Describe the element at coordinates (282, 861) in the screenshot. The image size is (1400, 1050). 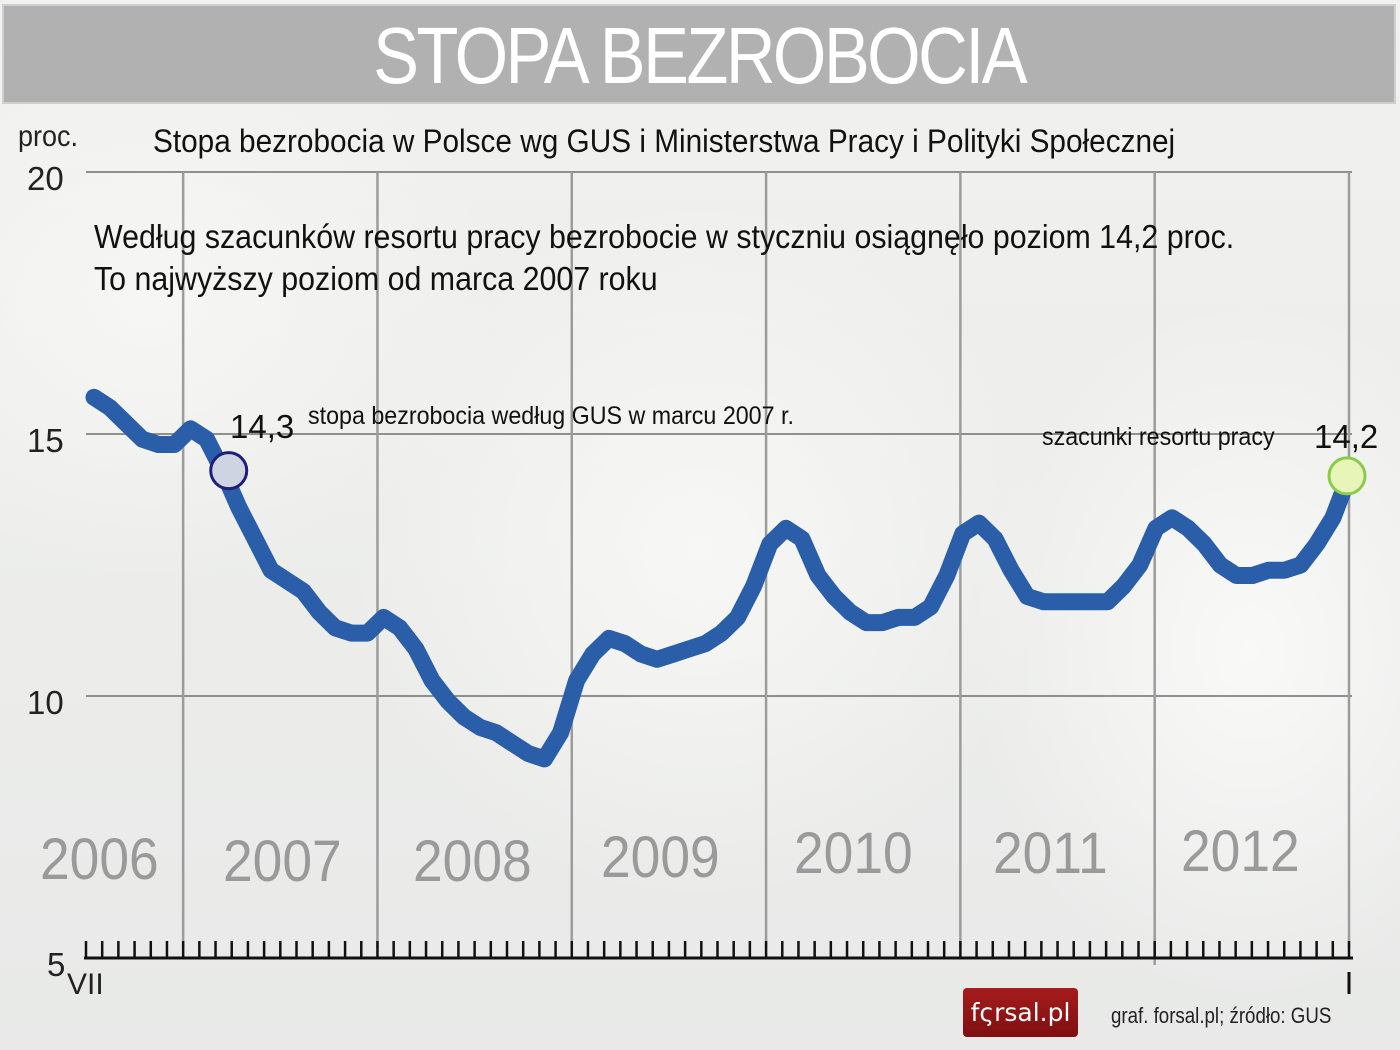
I see `year-label-2007: 2007` at that location.